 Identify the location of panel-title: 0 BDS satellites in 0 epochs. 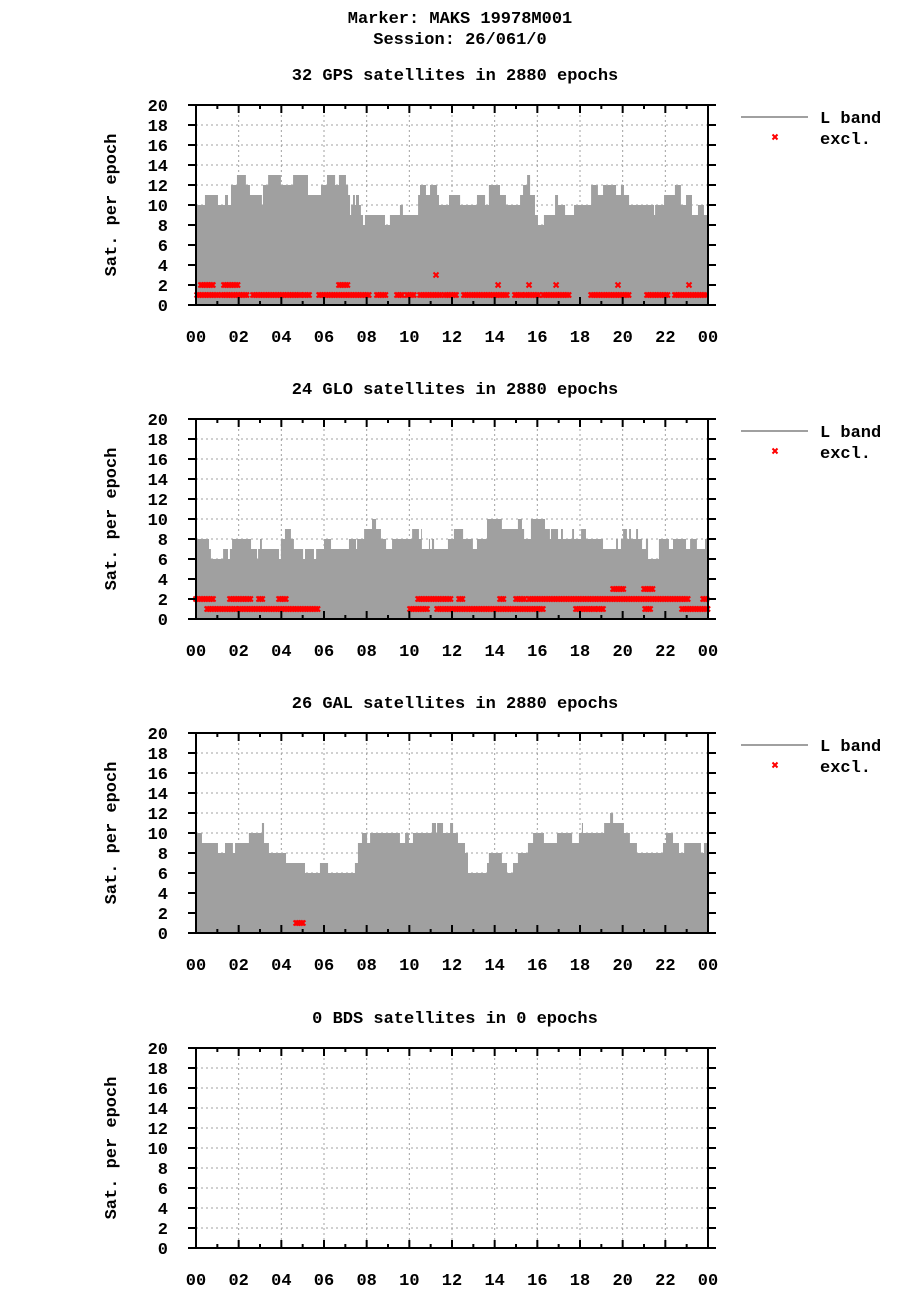
(455, 1019).